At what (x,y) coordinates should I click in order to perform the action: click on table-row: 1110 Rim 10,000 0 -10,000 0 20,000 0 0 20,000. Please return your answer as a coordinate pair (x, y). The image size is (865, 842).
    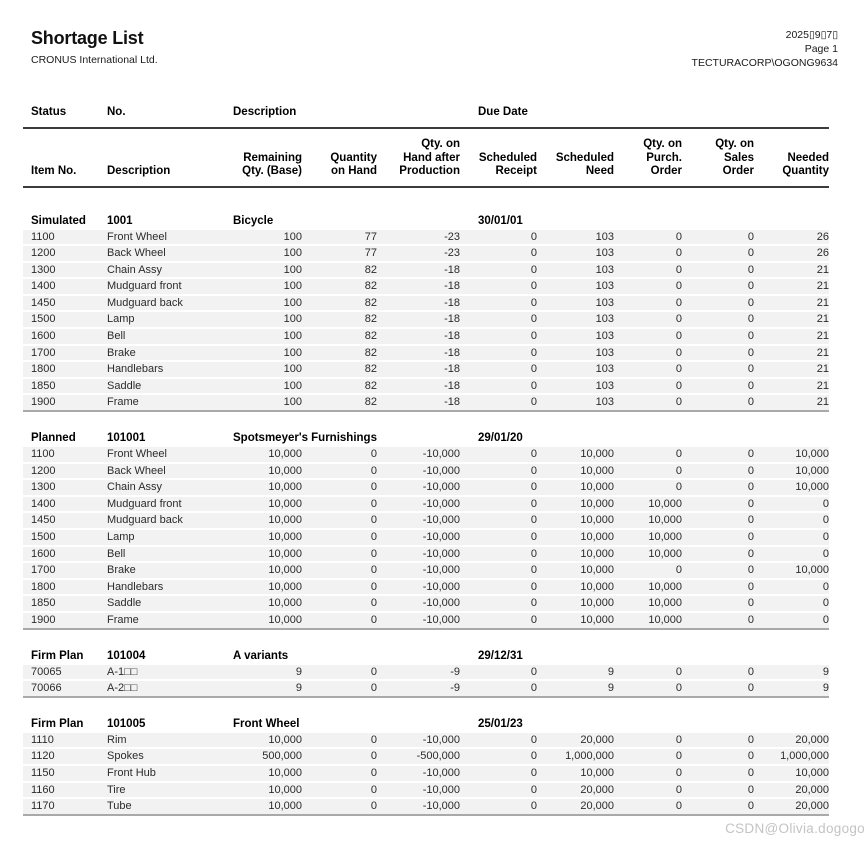
    Looking at the image, I should click on (426, 741).